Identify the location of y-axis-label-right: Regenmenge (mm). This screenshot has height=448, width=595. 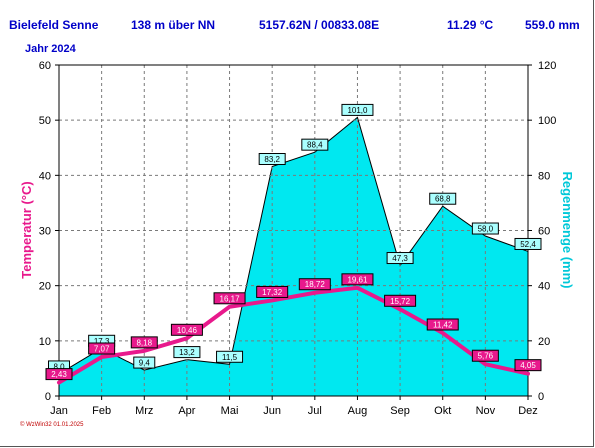
(567, 229).